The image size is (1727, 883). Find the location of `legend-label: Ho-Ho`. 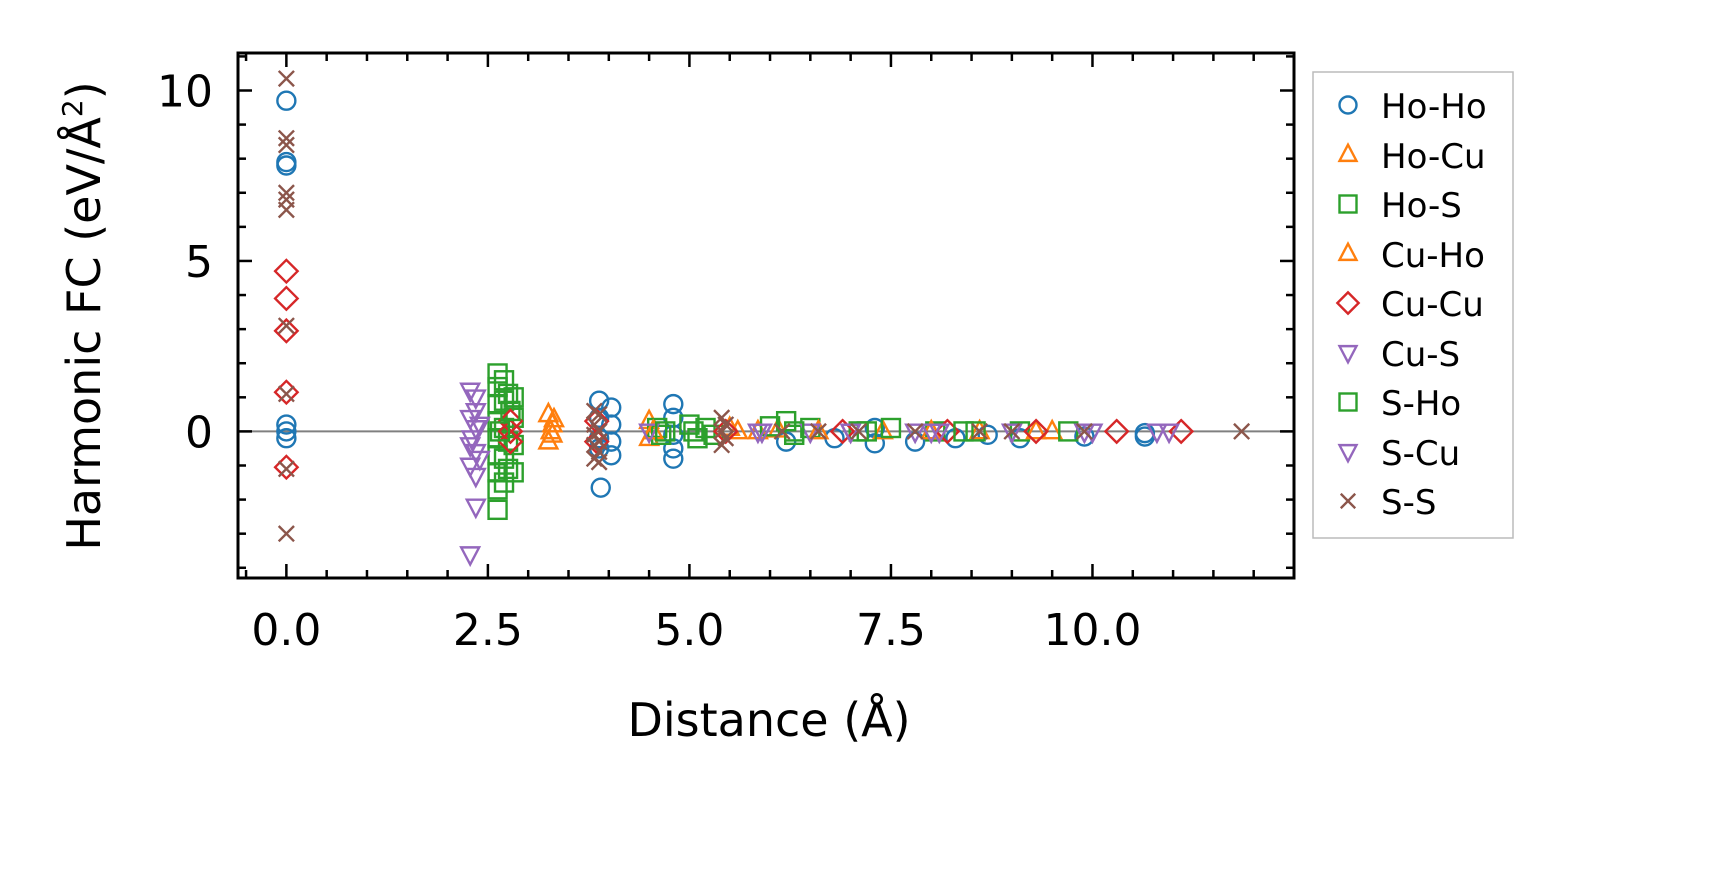

legend-label: Ho-Ho is located at coordinates (1434, 107).